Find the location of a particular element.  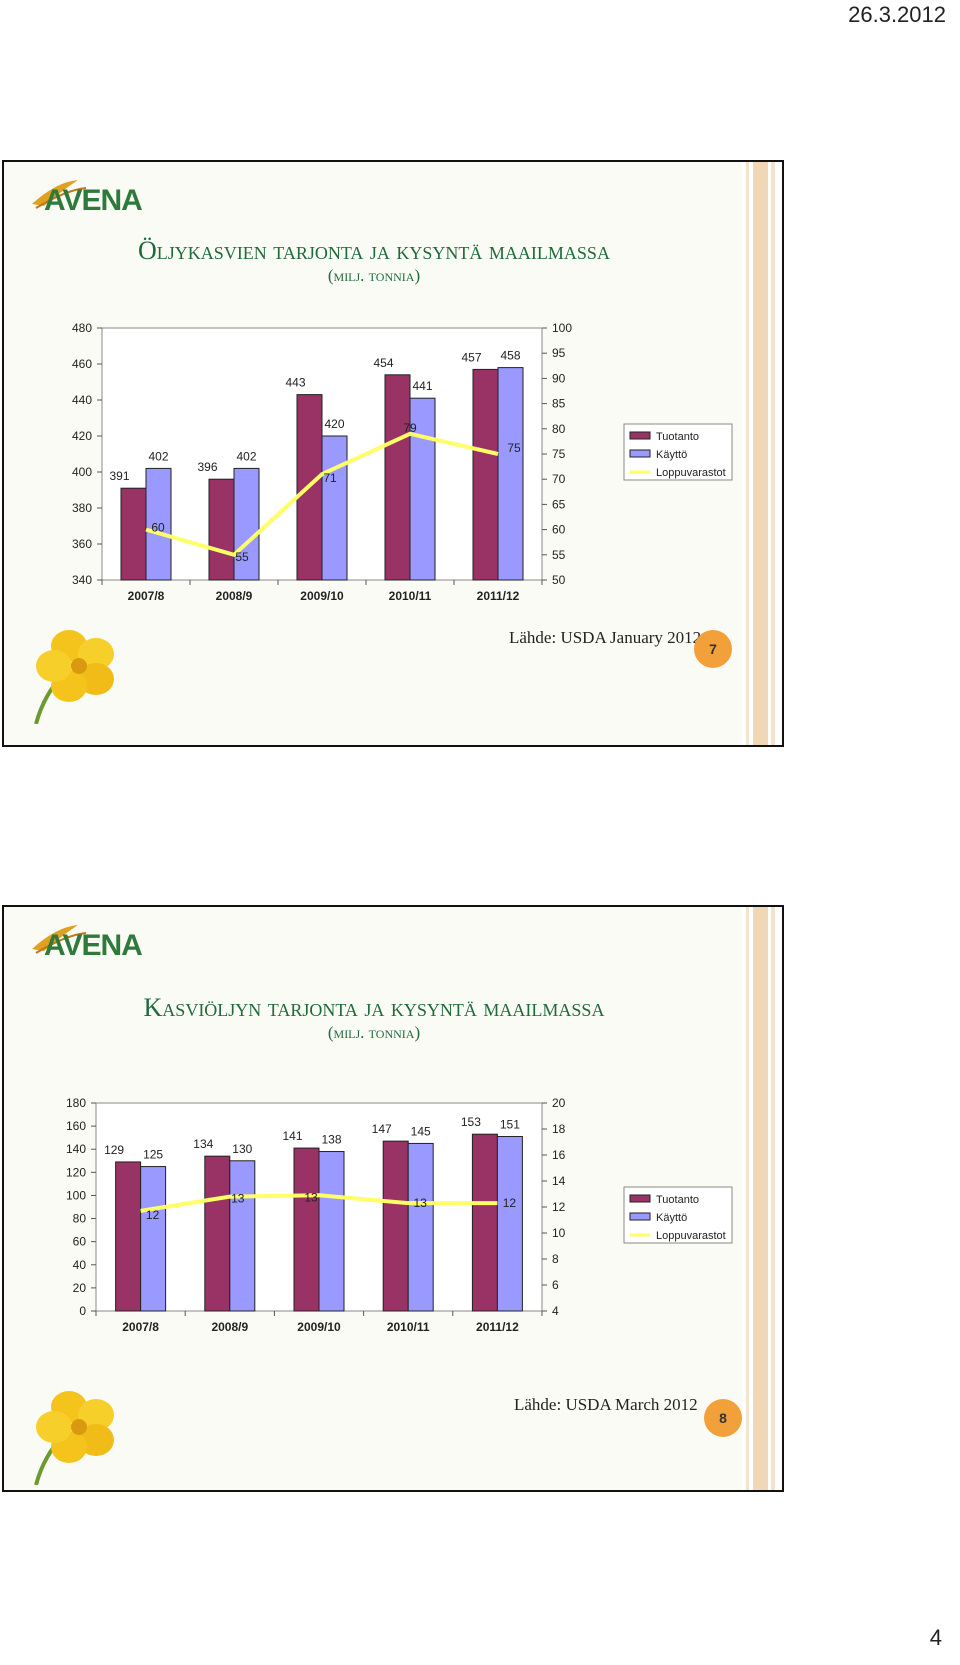

right-tick-label: 70 is located at coordinates (559, 479).